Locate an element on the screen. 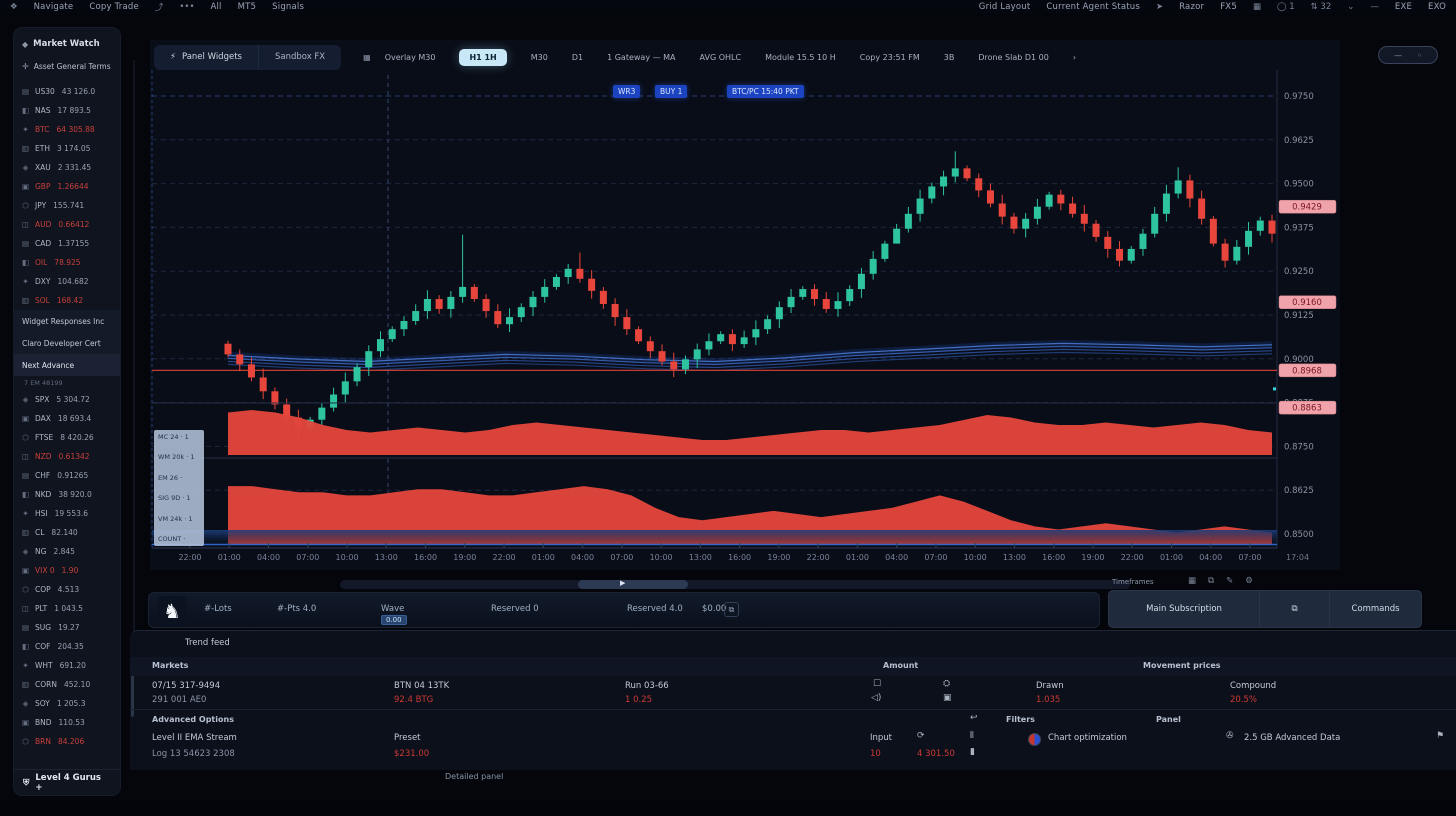  speaker-icon: ◁) is located at coordinates (876, 698).